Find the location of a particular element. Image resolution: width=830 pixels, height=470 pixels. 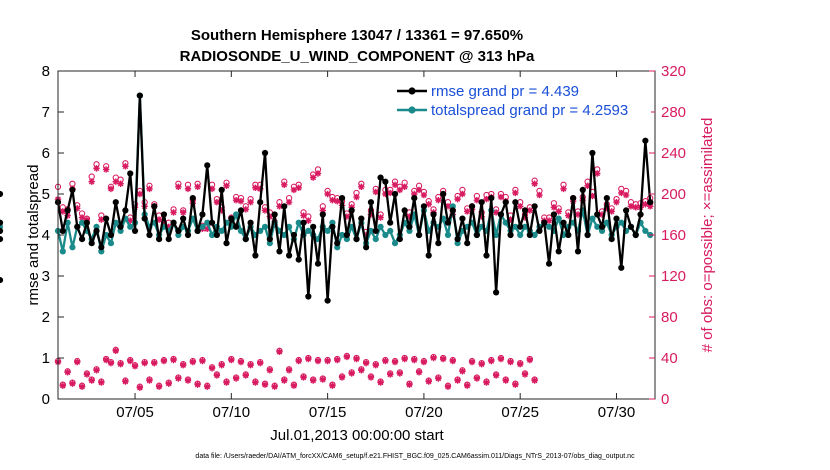

x-tick-label: 07/10 is located at coordinates (232, 412).